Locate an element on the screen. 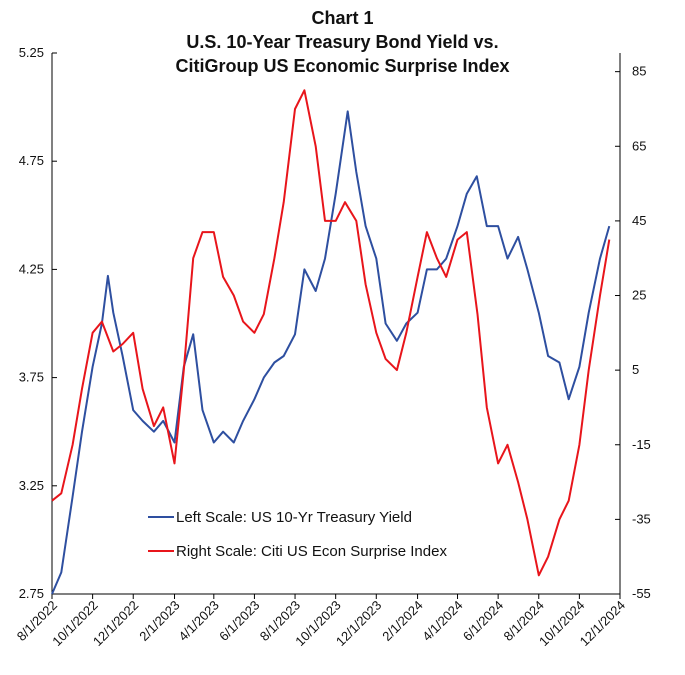 This screenshot has width=685, height=675. right-tick-label: -55 is located at coordinates (641, 593).